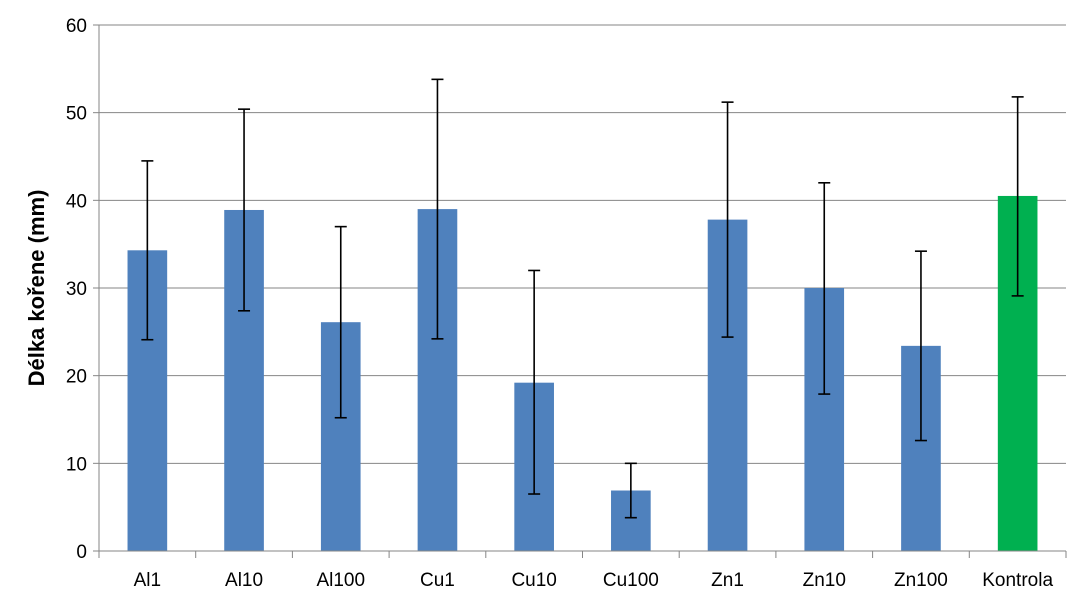 Image resolution: width=1069 pixels, height=601 pixels. I want to click on y-tick-label: 0, so click(81, 552).